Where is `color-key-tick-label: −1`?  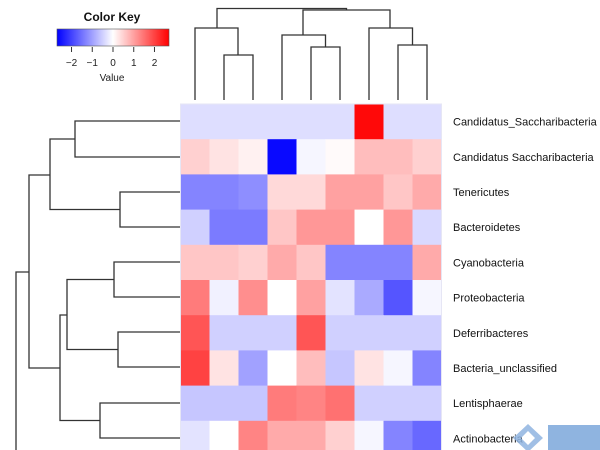
color-key-tick-label: −1 is located at coordinates (93, 63).